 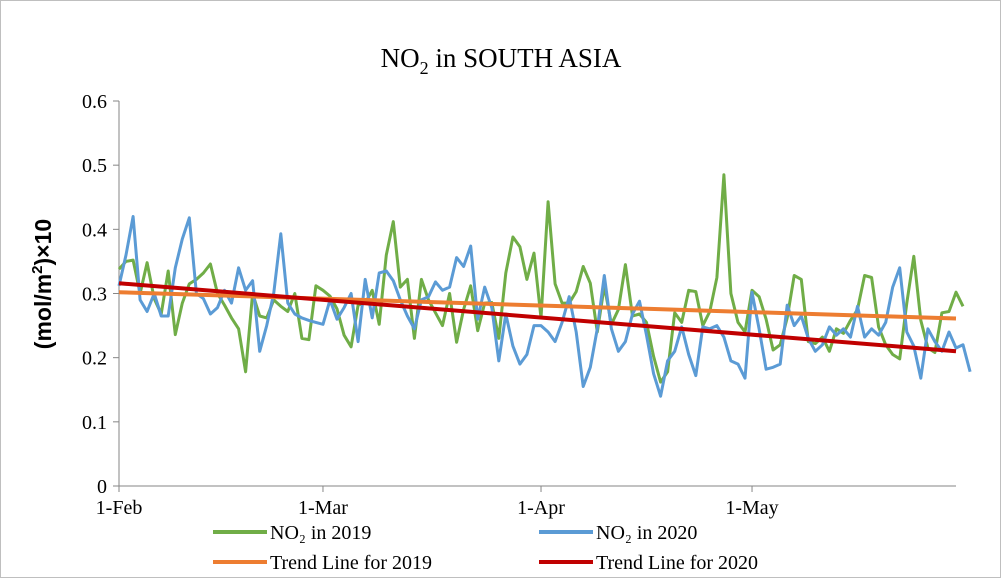 What do you see at coordinates (541, 508) in the screenshot?
I see `x-tick-label: 1-Apr` at bounding box center [541, 508].